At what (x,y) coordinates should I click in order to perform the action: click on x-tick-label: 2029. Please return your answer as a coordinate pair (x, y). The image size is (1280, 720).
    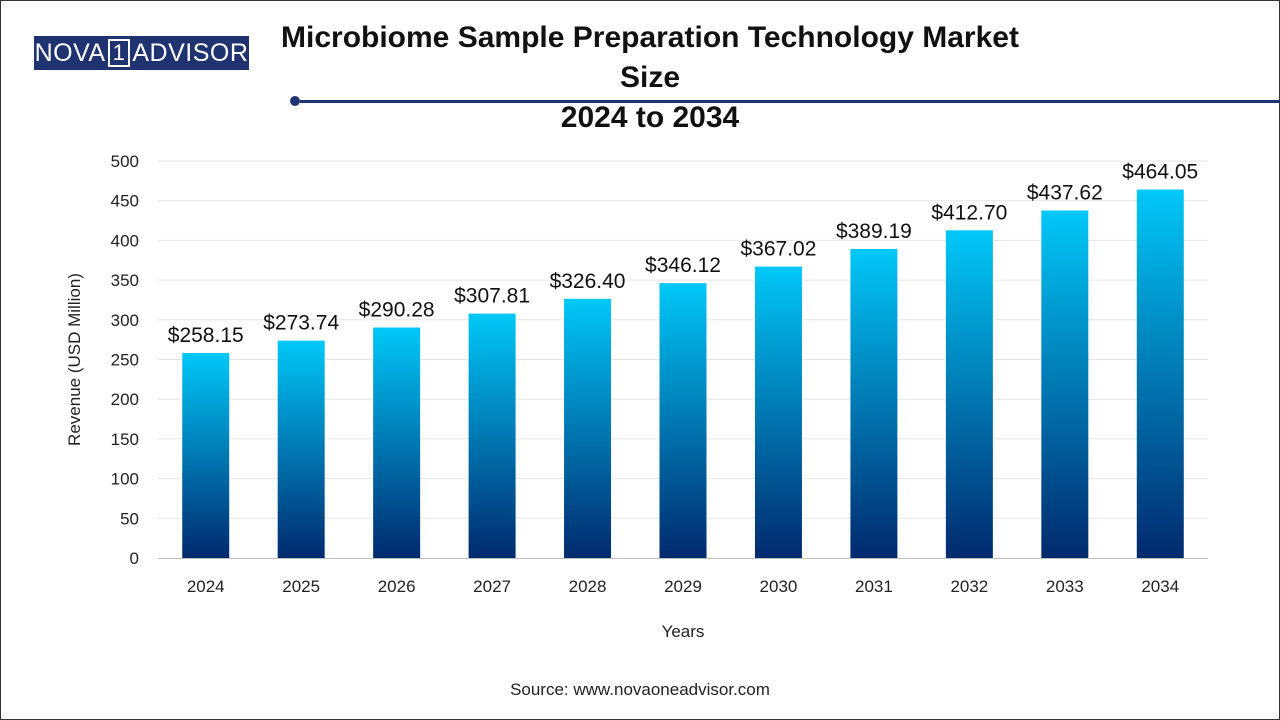
    Looking at the image, I should click on (683, 586).